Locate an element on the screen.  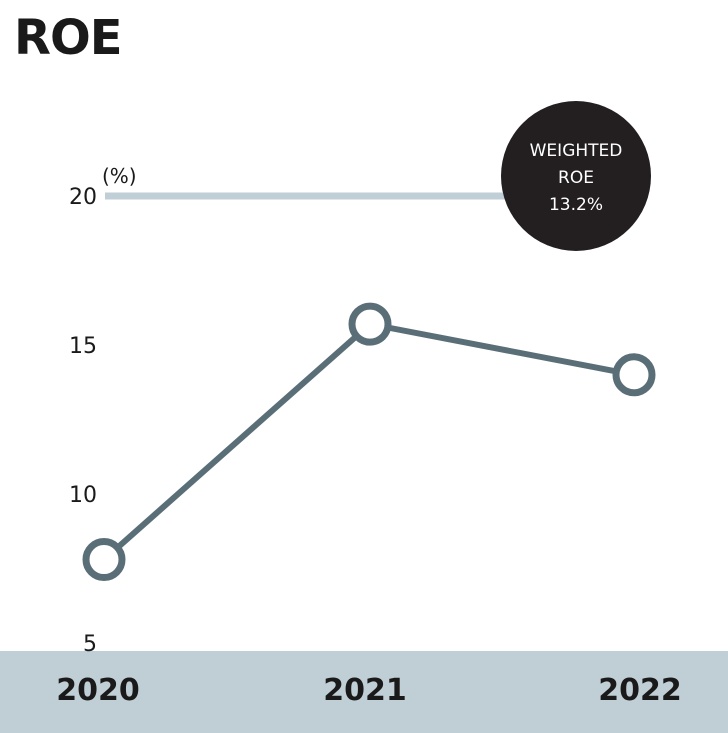
x-axis-categories: 2020 2021 2022 is located at coordinates (369, 690).